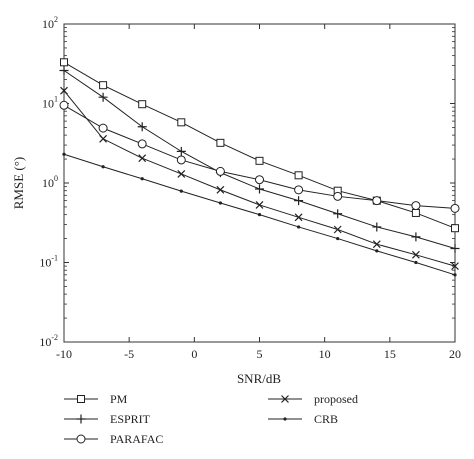  I want to click on x-tick-label: 20, so click(455, 354).